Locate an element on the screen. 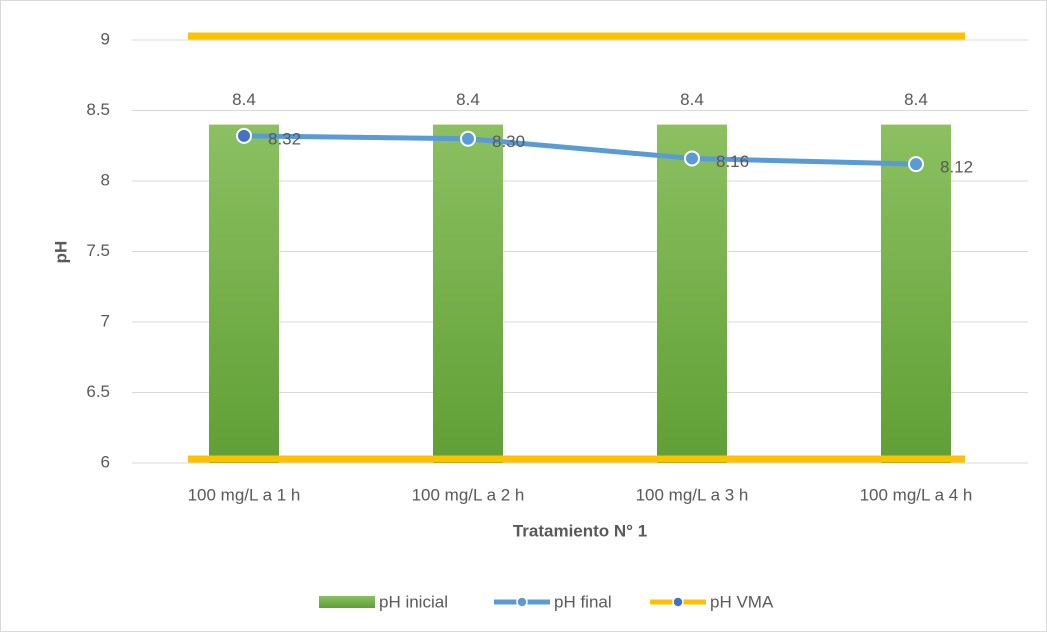  legend-label: pH inicial is located at coordinates (413, 601).